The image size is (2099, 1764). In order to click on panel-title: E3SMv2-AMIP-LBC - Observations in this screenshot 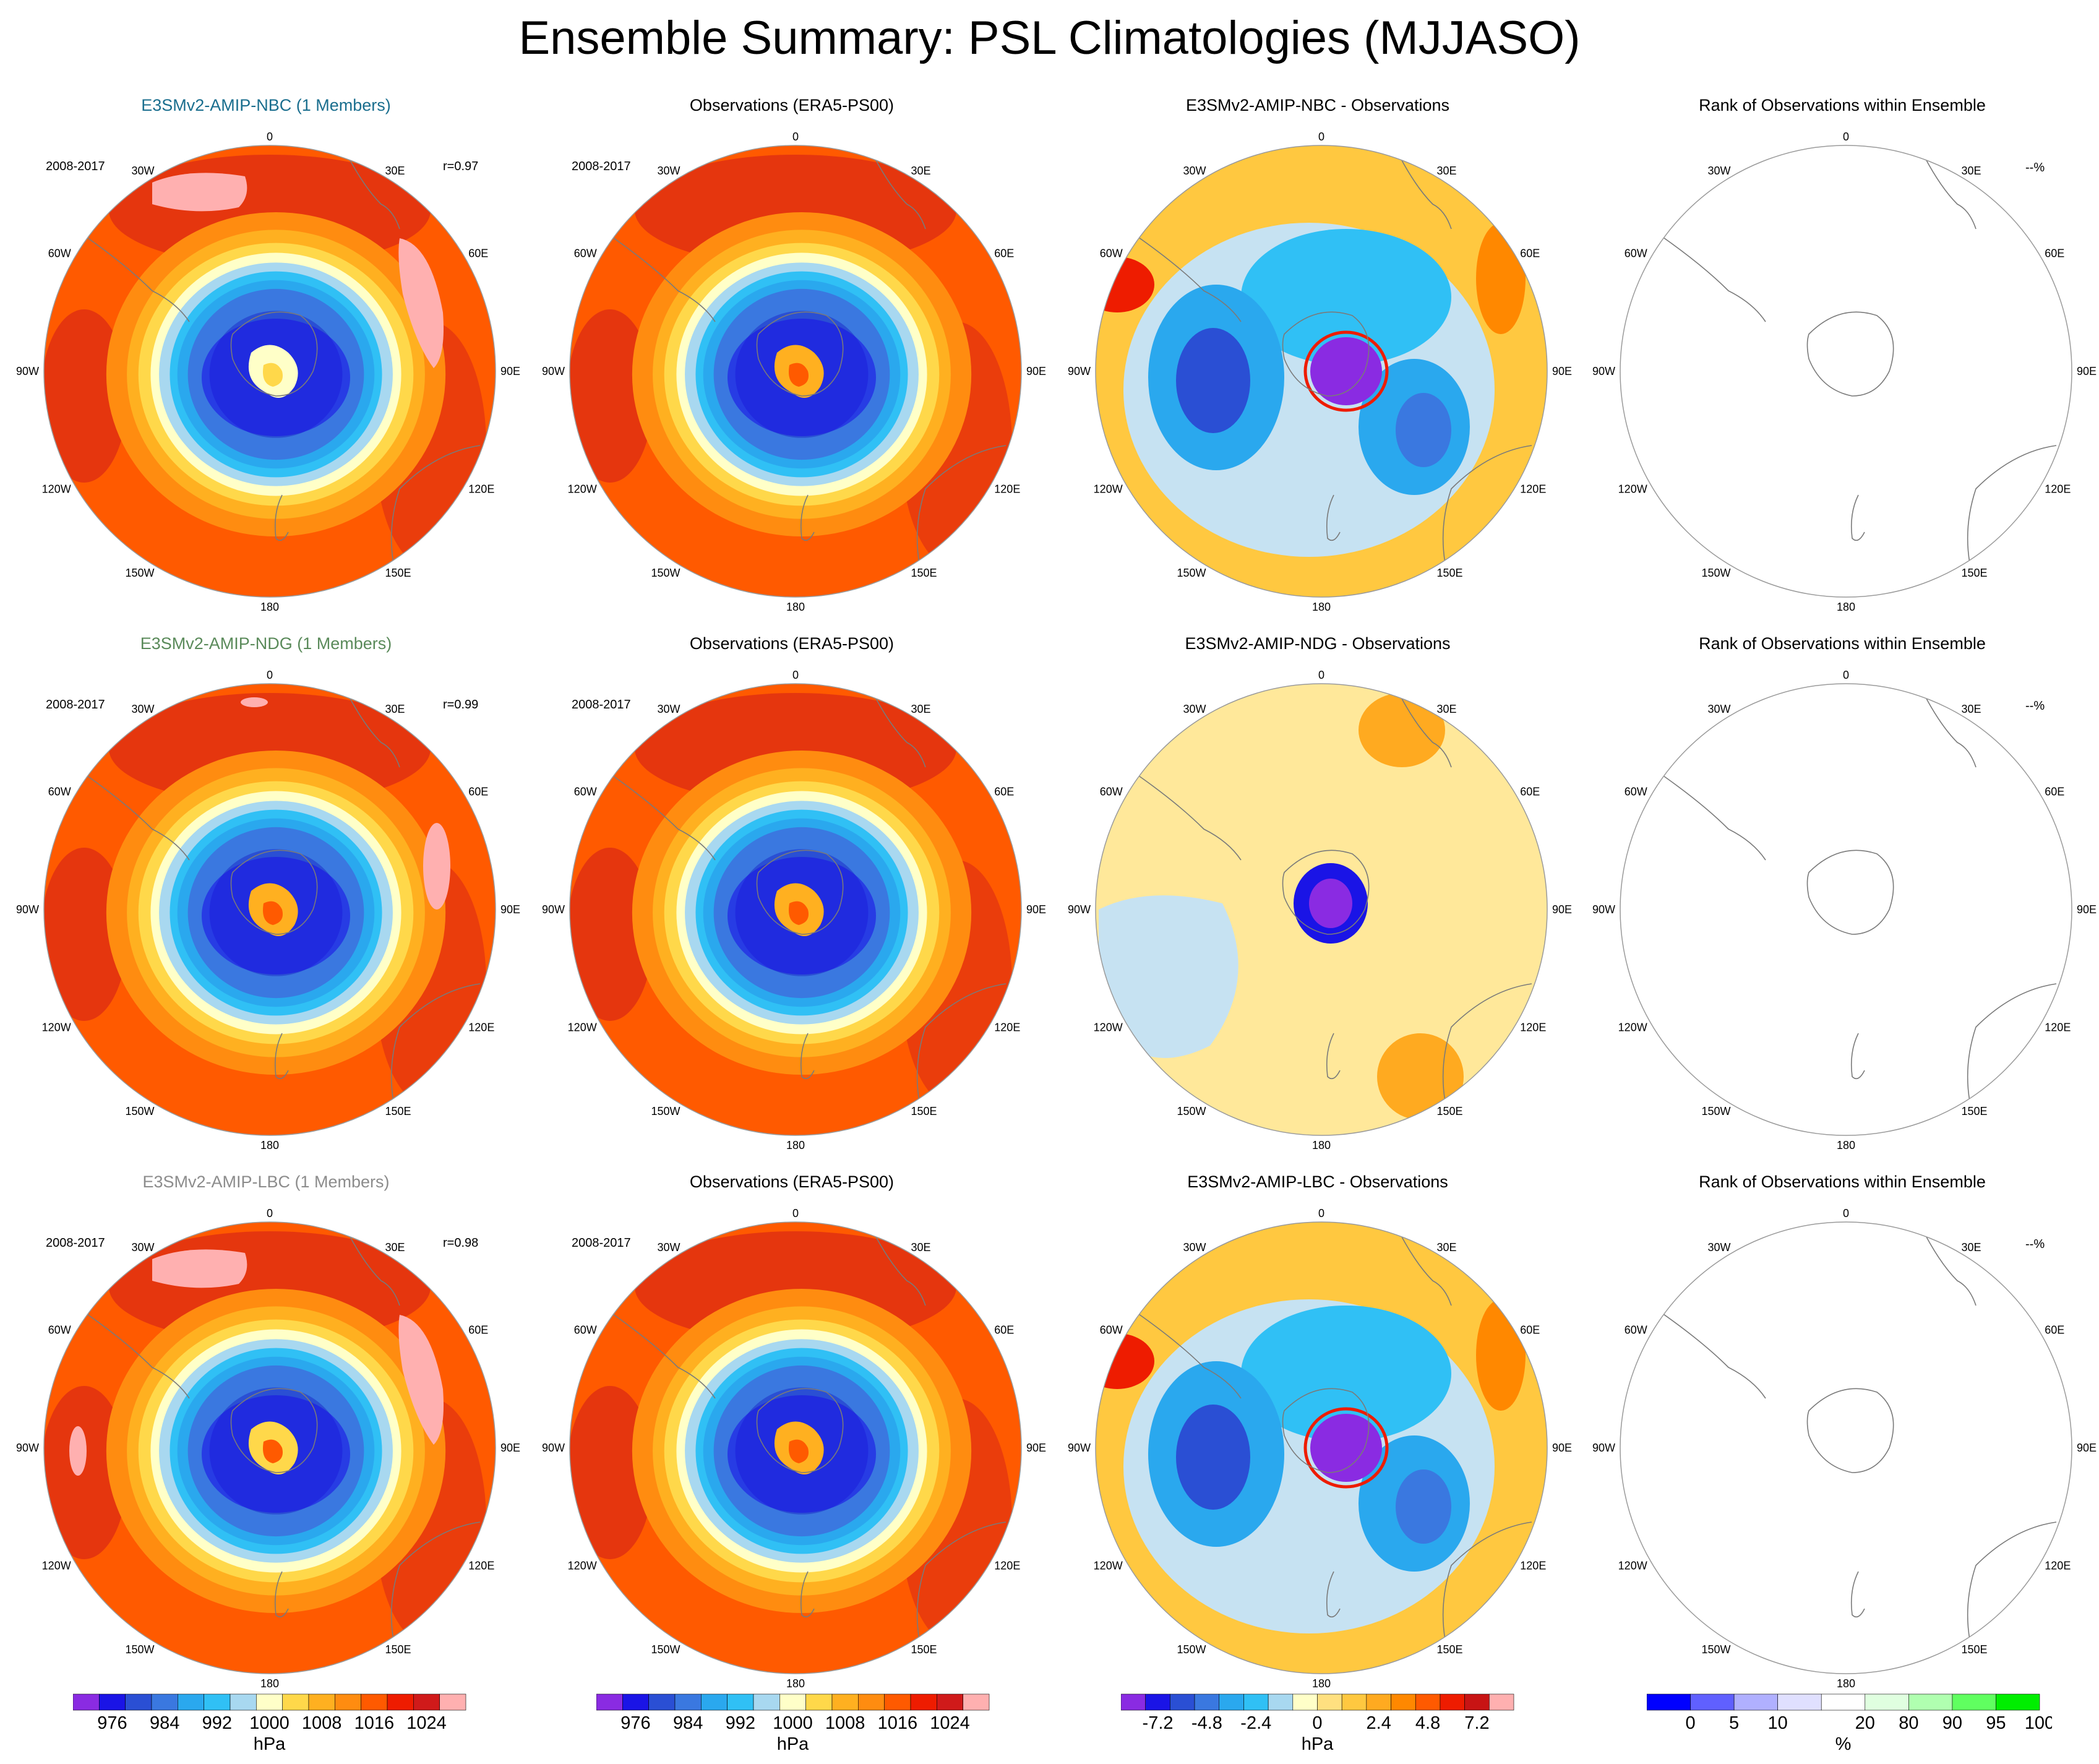, I will do `click(1317, 1181)`.